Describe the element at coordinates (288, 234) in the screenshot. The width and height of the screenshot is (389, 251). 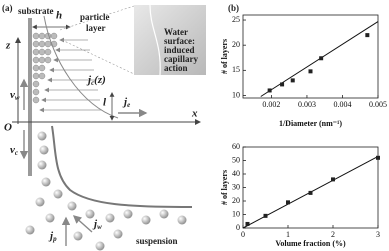
I see `x-tick-label: 1` at that location.